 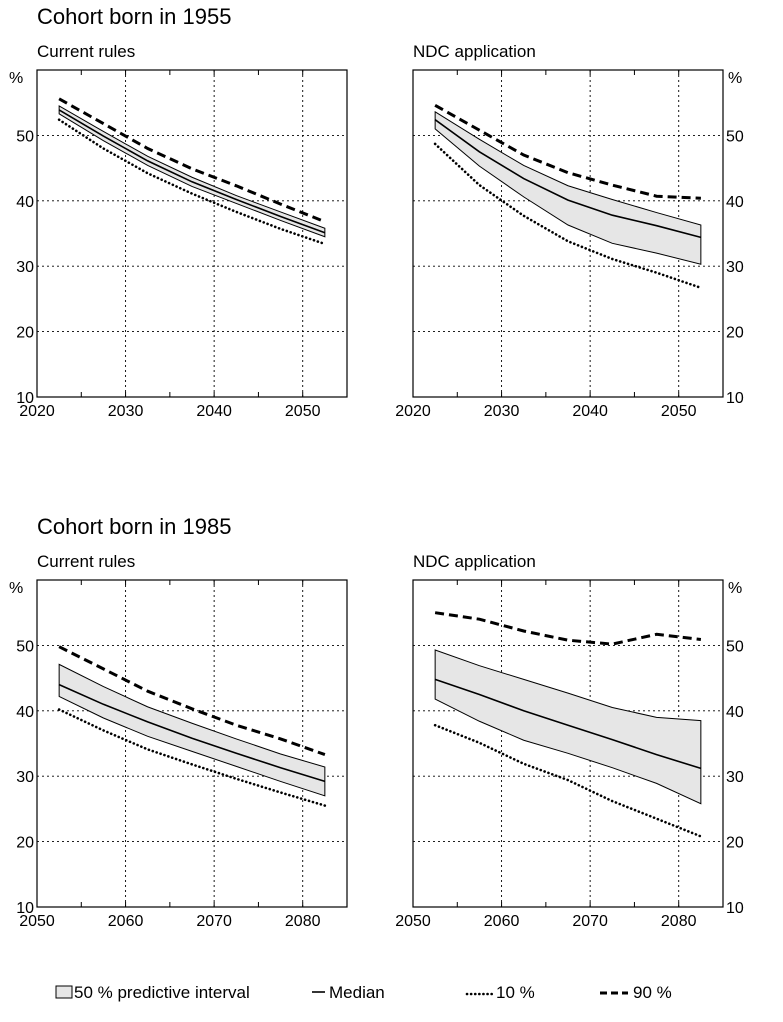 I want to click on legend-label-median: Median, so click(x=357, y=992).